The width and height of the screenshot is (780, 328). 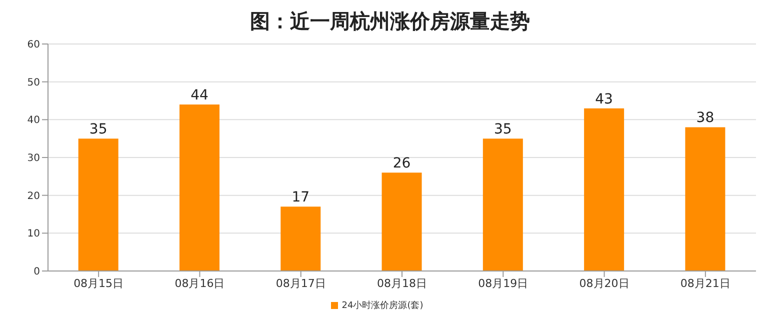 I want to click on y-tick-label: 0, so click(x=37, y=272).